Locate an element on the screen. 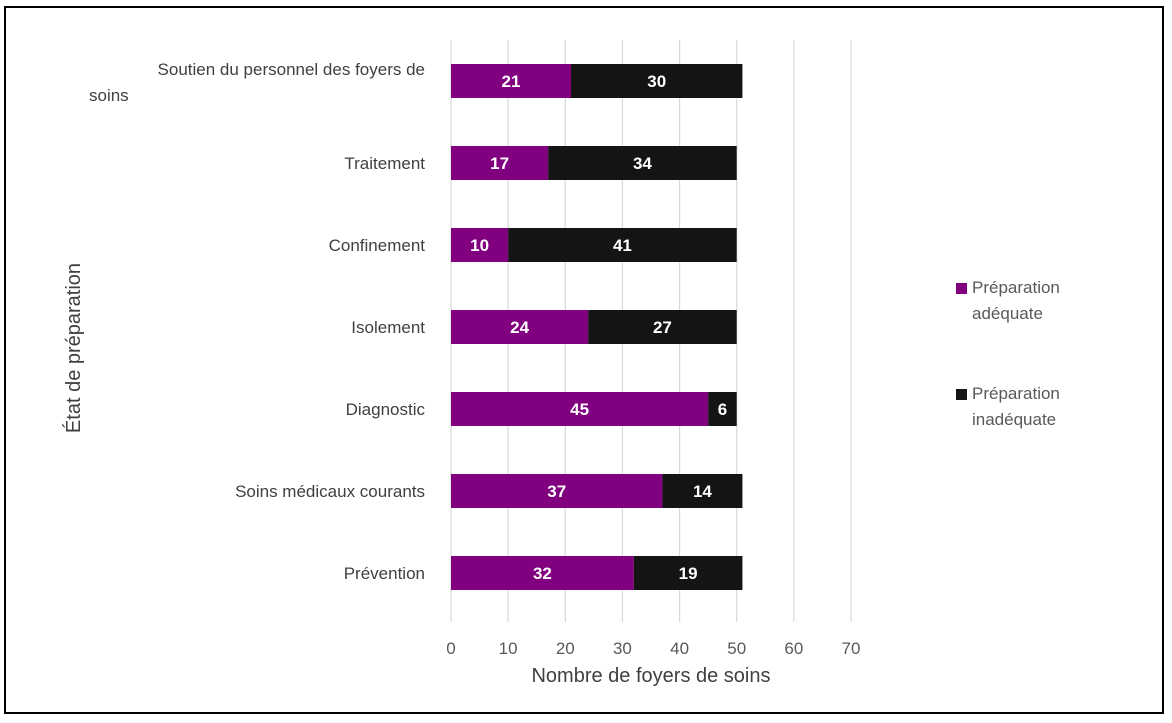 Image resolution: width=1172 pixels, height=723 pixels. legend-label: inadéquate is located at coordinates (1014, 419).